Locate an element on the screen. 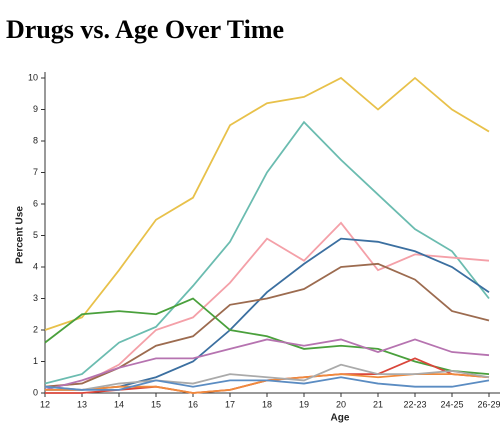 This screenshot has height=430, width=500. y-tick-label: 7 is located at coordinates (35, 172).